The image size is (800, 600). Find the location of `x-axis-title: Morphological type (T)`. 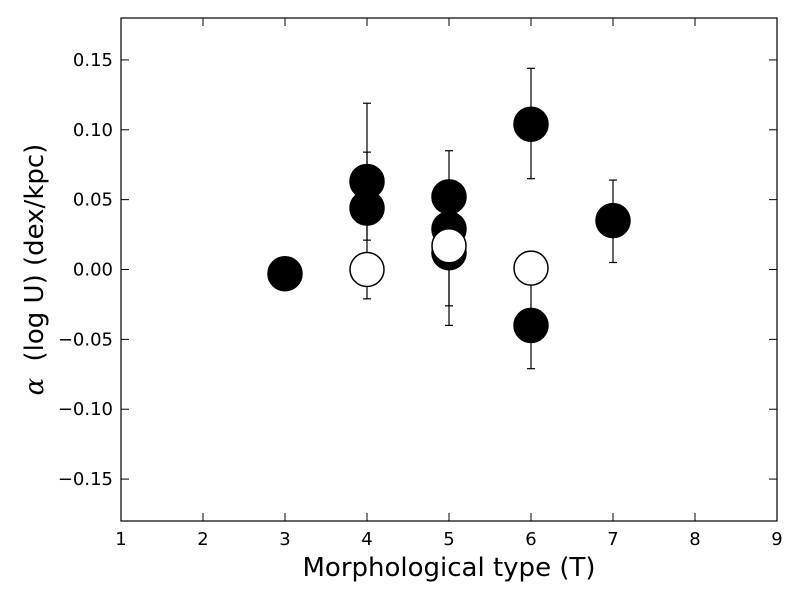

x-axis-title: Morphological type (T) is located at coordinates (448, 568).